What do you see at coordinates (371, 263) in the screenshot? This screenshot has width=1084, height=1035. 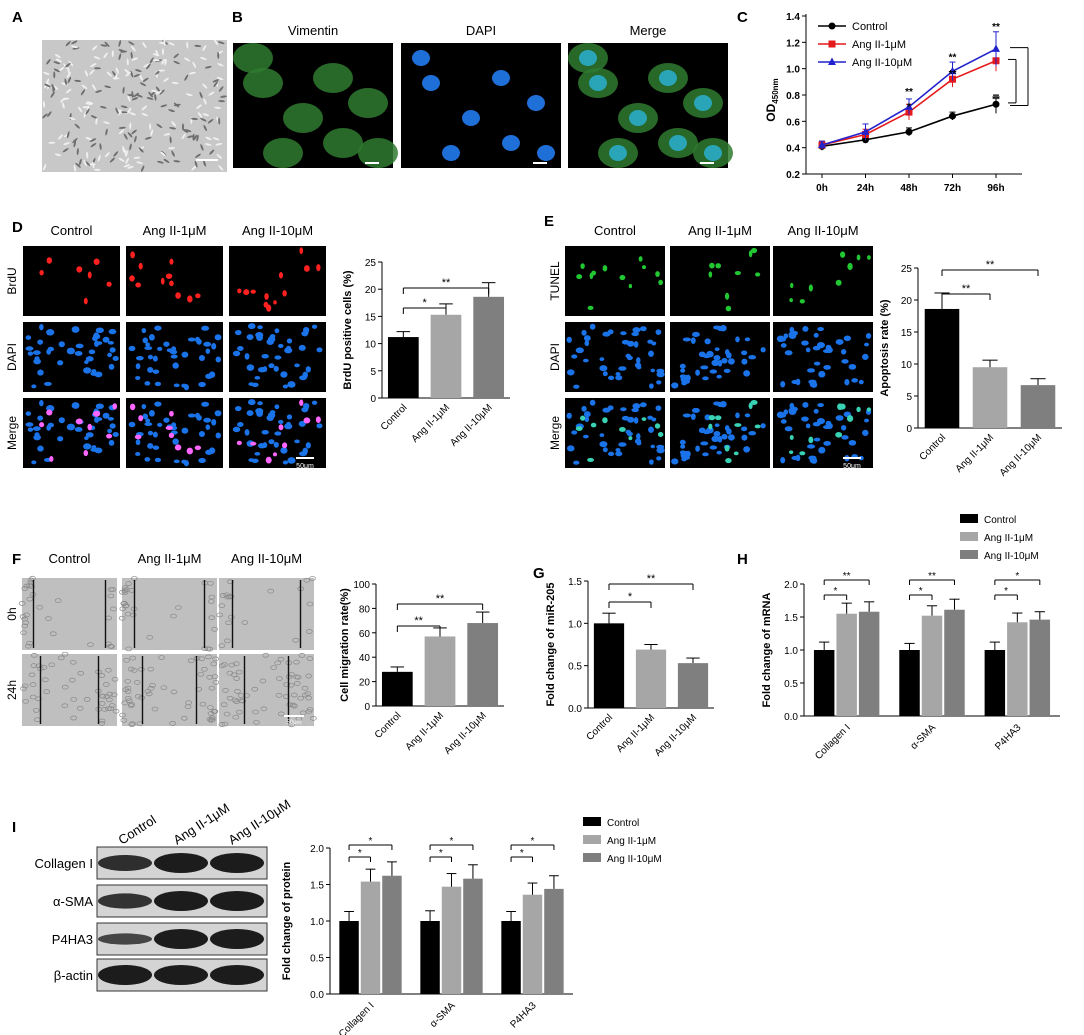 I see `y-tick-label: 25` at bounding box center [371, 263].